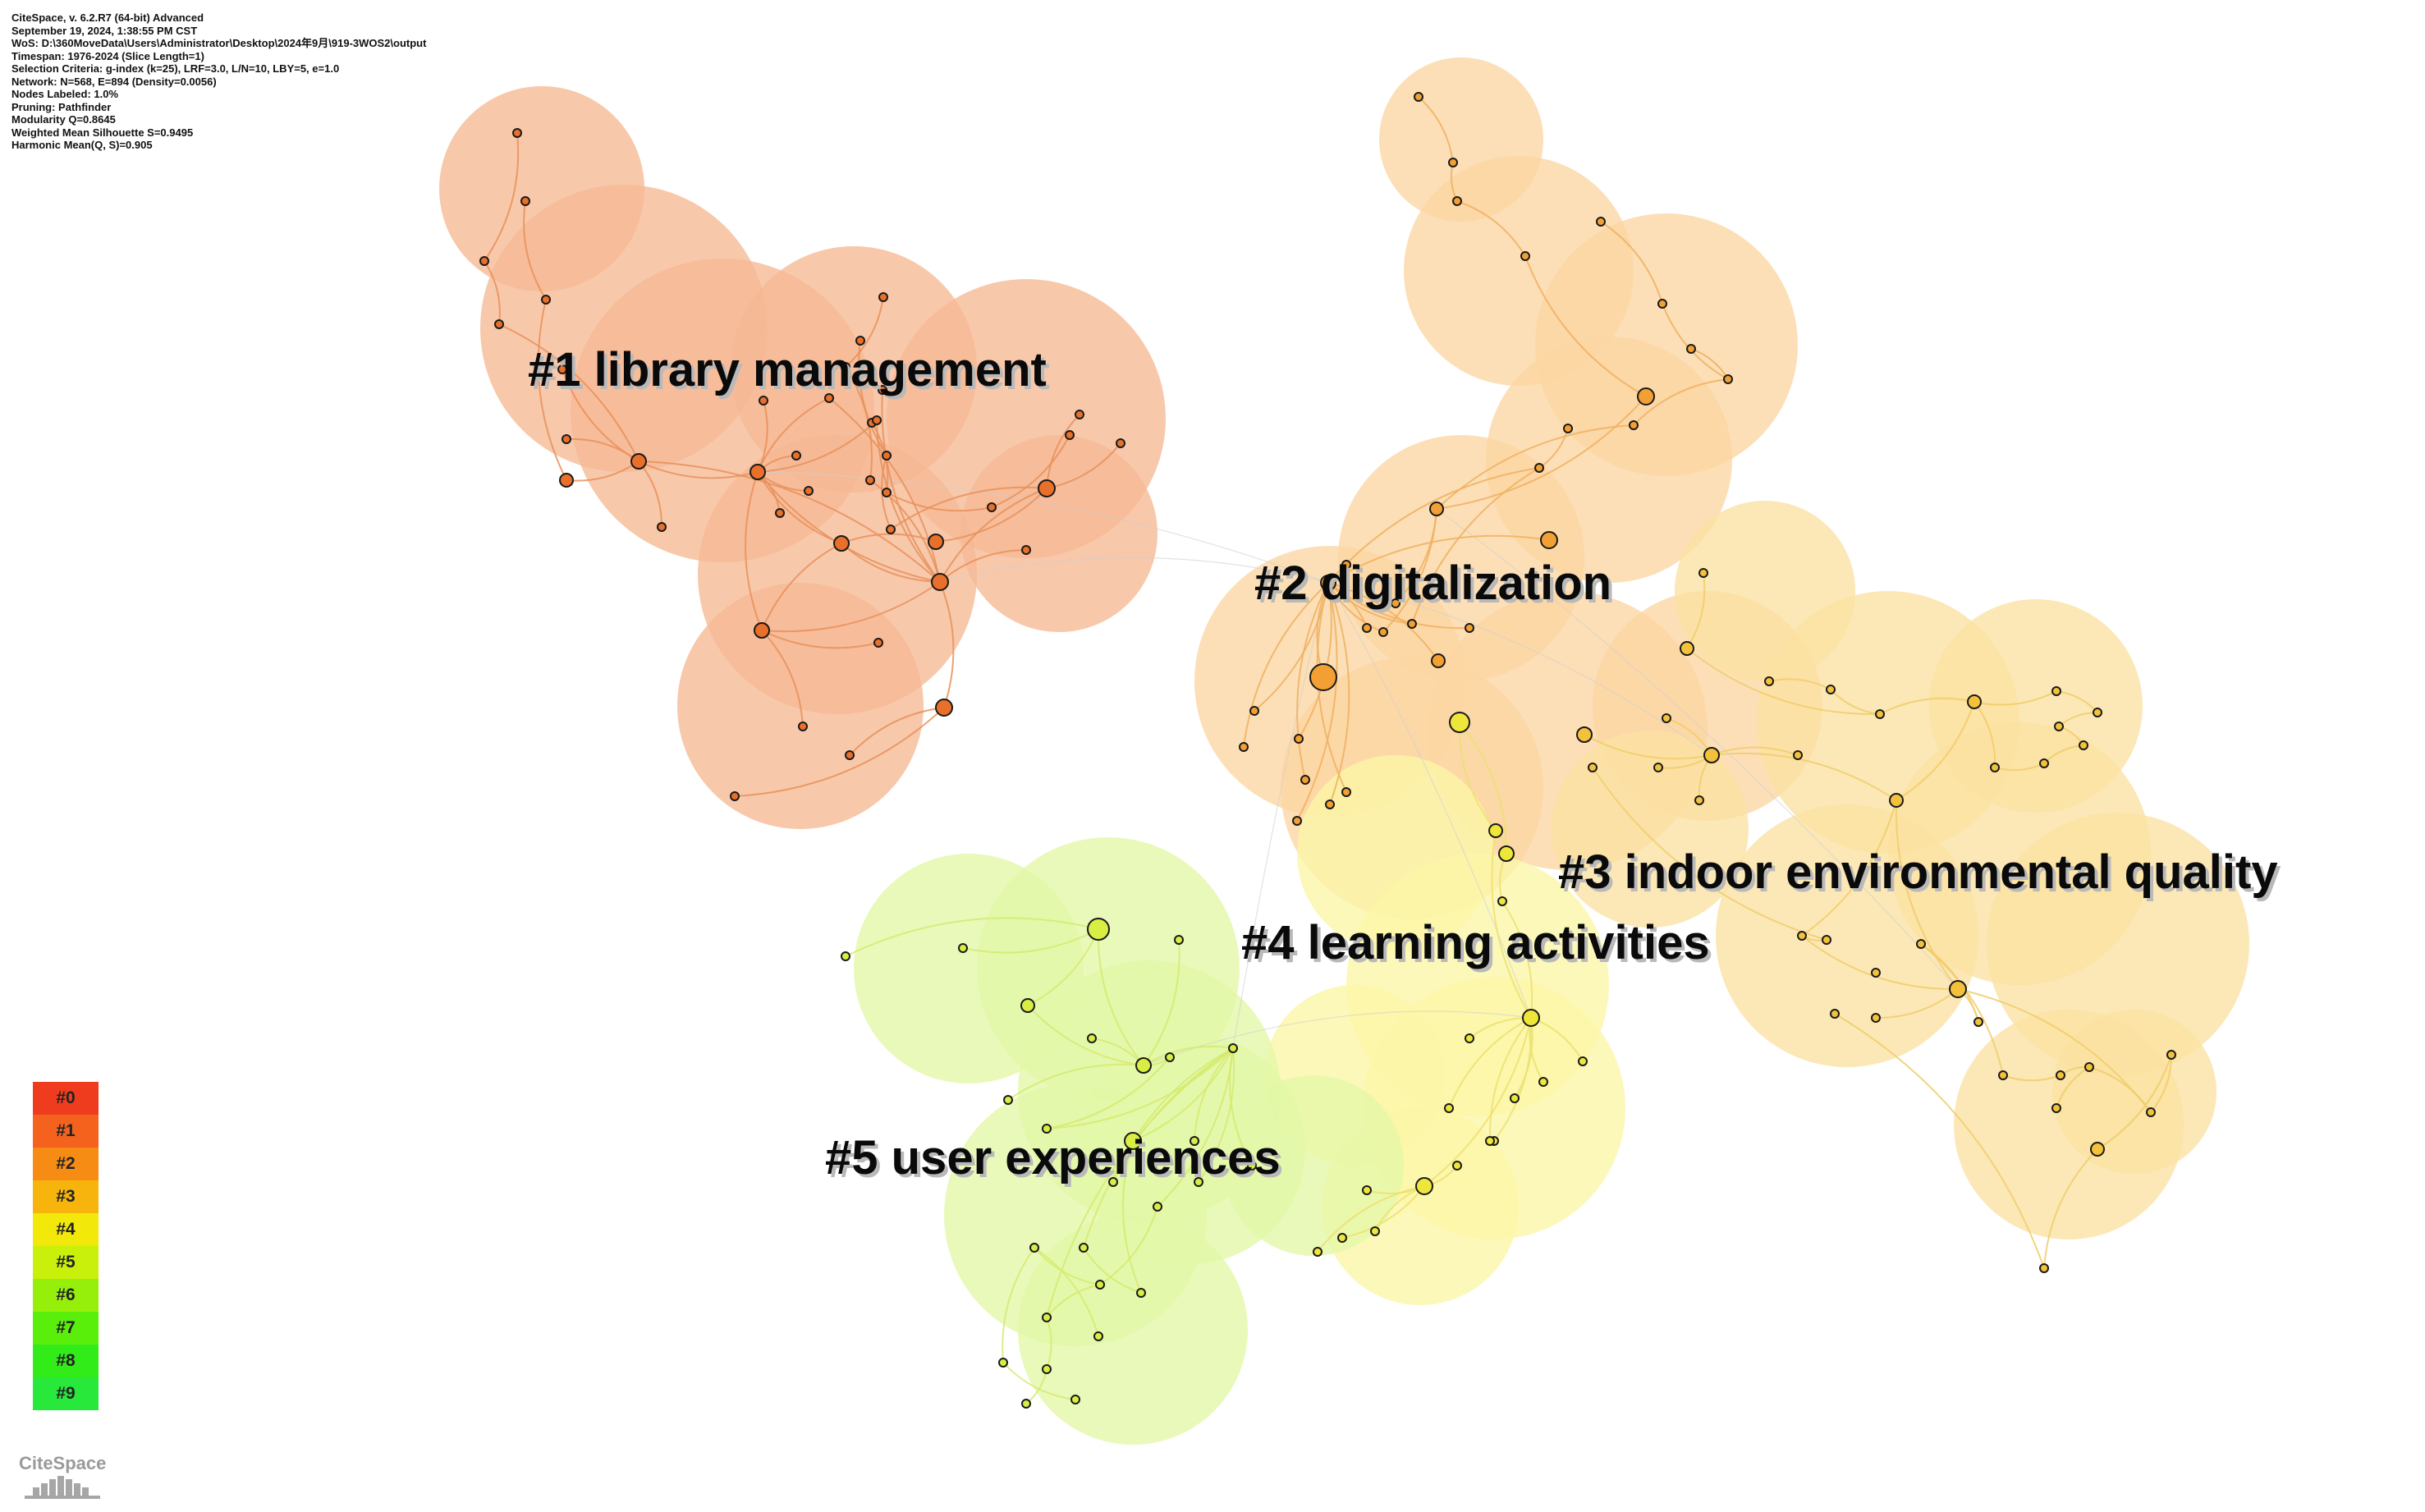 This screenshot has height=1512, width=2425. I want to click on info-line: September 19, 2024, 1:38:55 PM CST, so click(104, 30).